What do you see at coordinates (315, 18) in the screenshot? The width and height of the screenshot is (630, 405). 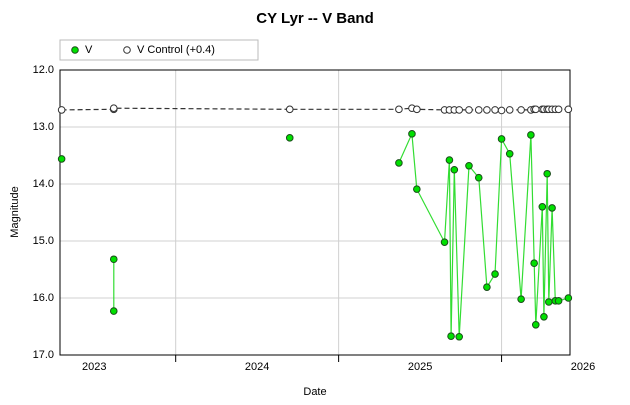 I see `chart-title: CY Lyr -- V Band` at bounding box center [315, 18].